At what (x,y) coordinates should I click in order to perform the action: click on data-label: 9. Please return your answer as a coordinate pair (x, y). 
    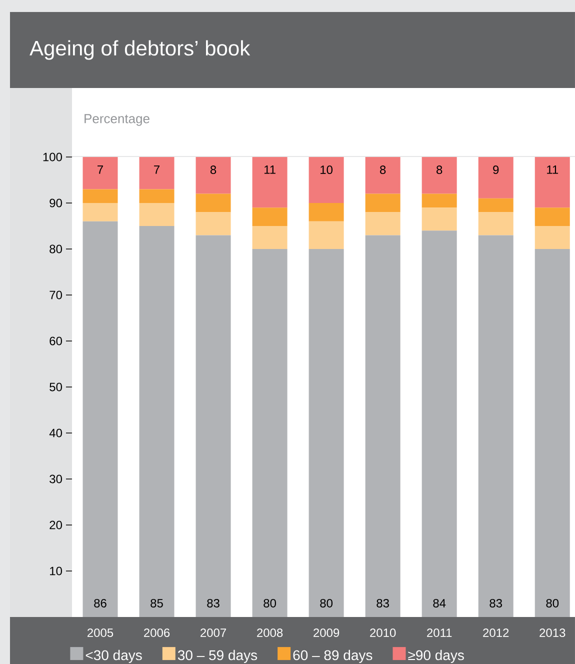
    Looking at the image, I should click on (496, 170).